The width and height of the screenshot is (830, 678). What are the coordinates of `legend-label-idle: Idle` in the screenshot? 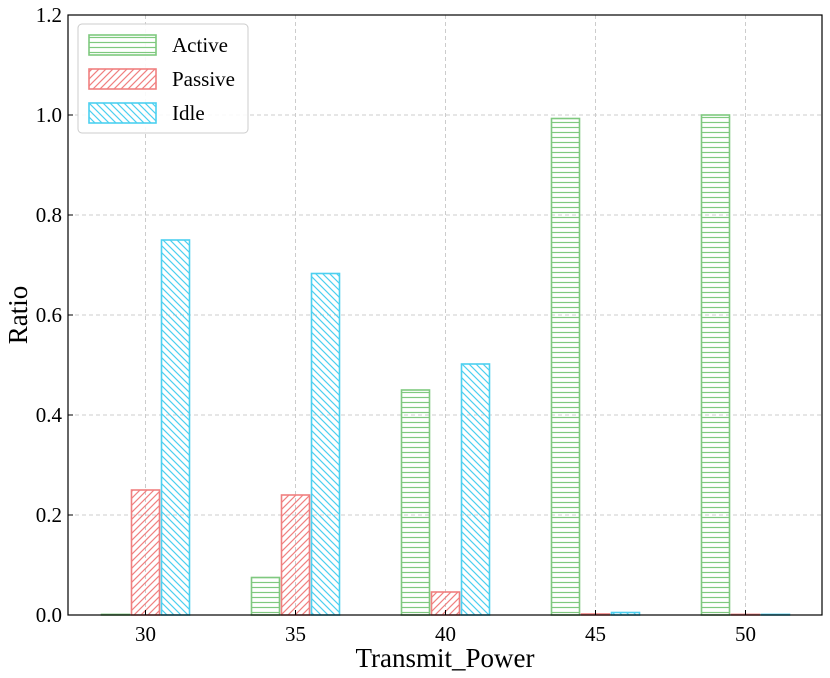 It's located at (188, 113).